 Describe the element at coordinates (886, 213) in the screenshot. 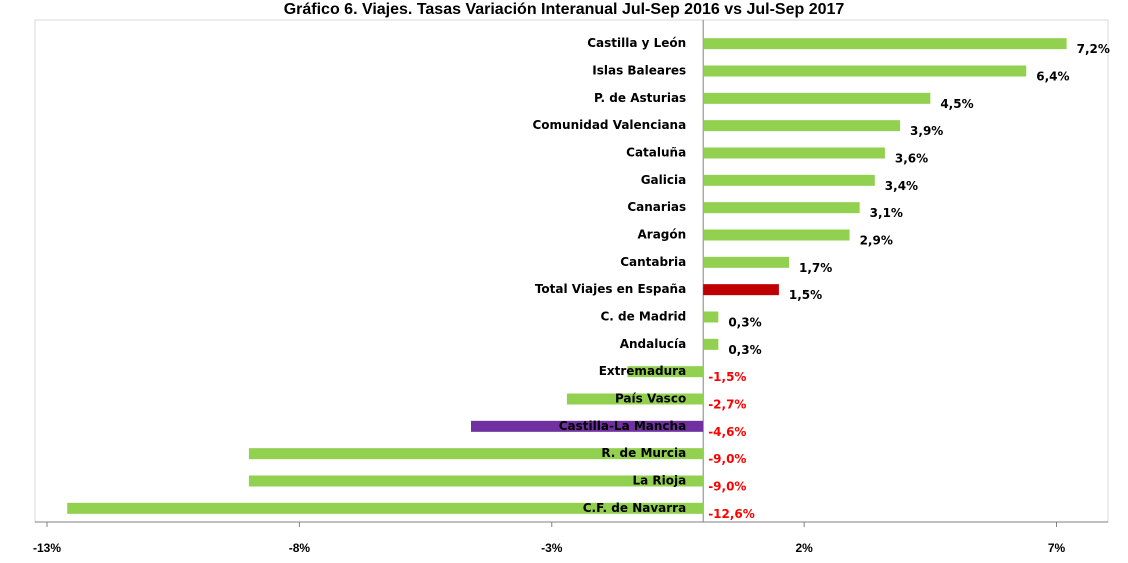

I see `value-label: 3,1%` at that location.